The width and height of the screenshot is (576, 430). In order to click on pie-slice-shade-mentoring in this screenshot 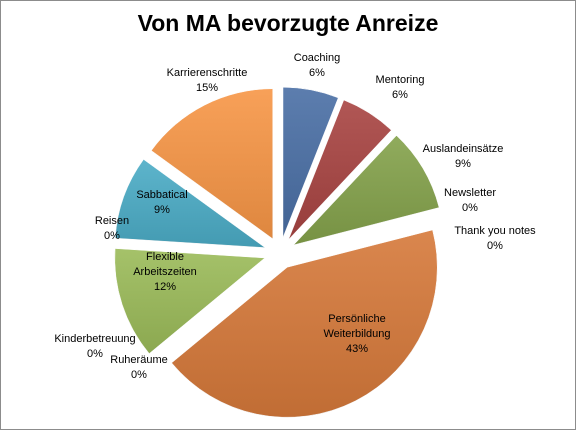, I will do `click(340, 170)`.